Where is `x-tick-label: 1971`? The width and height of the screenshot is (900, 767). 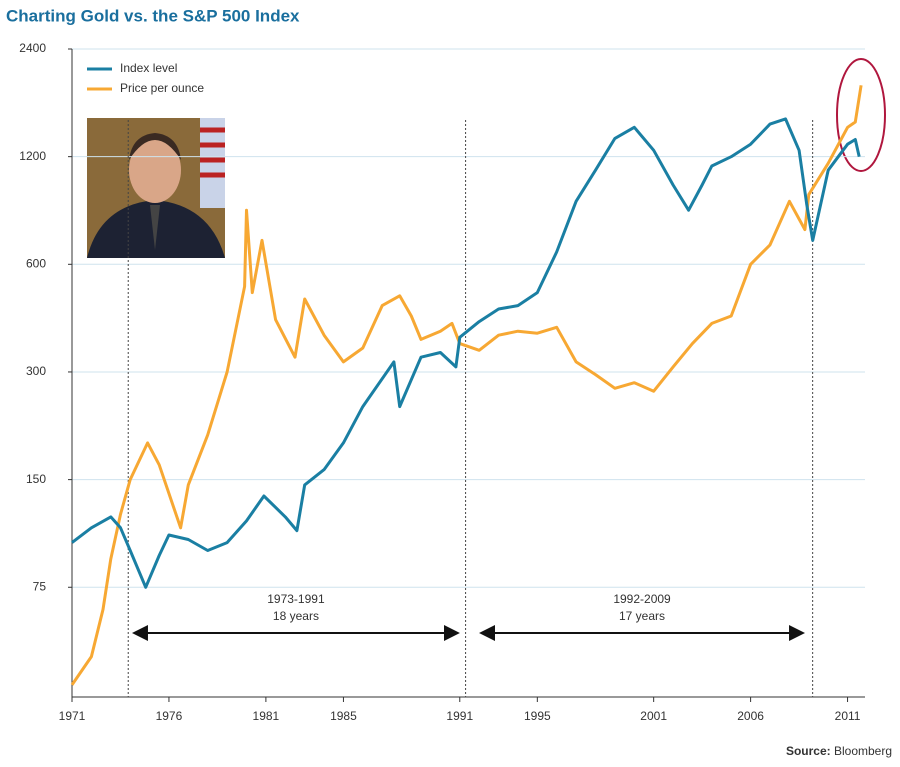
x-tick-label: 1971 is located at coordinates (72, 716).